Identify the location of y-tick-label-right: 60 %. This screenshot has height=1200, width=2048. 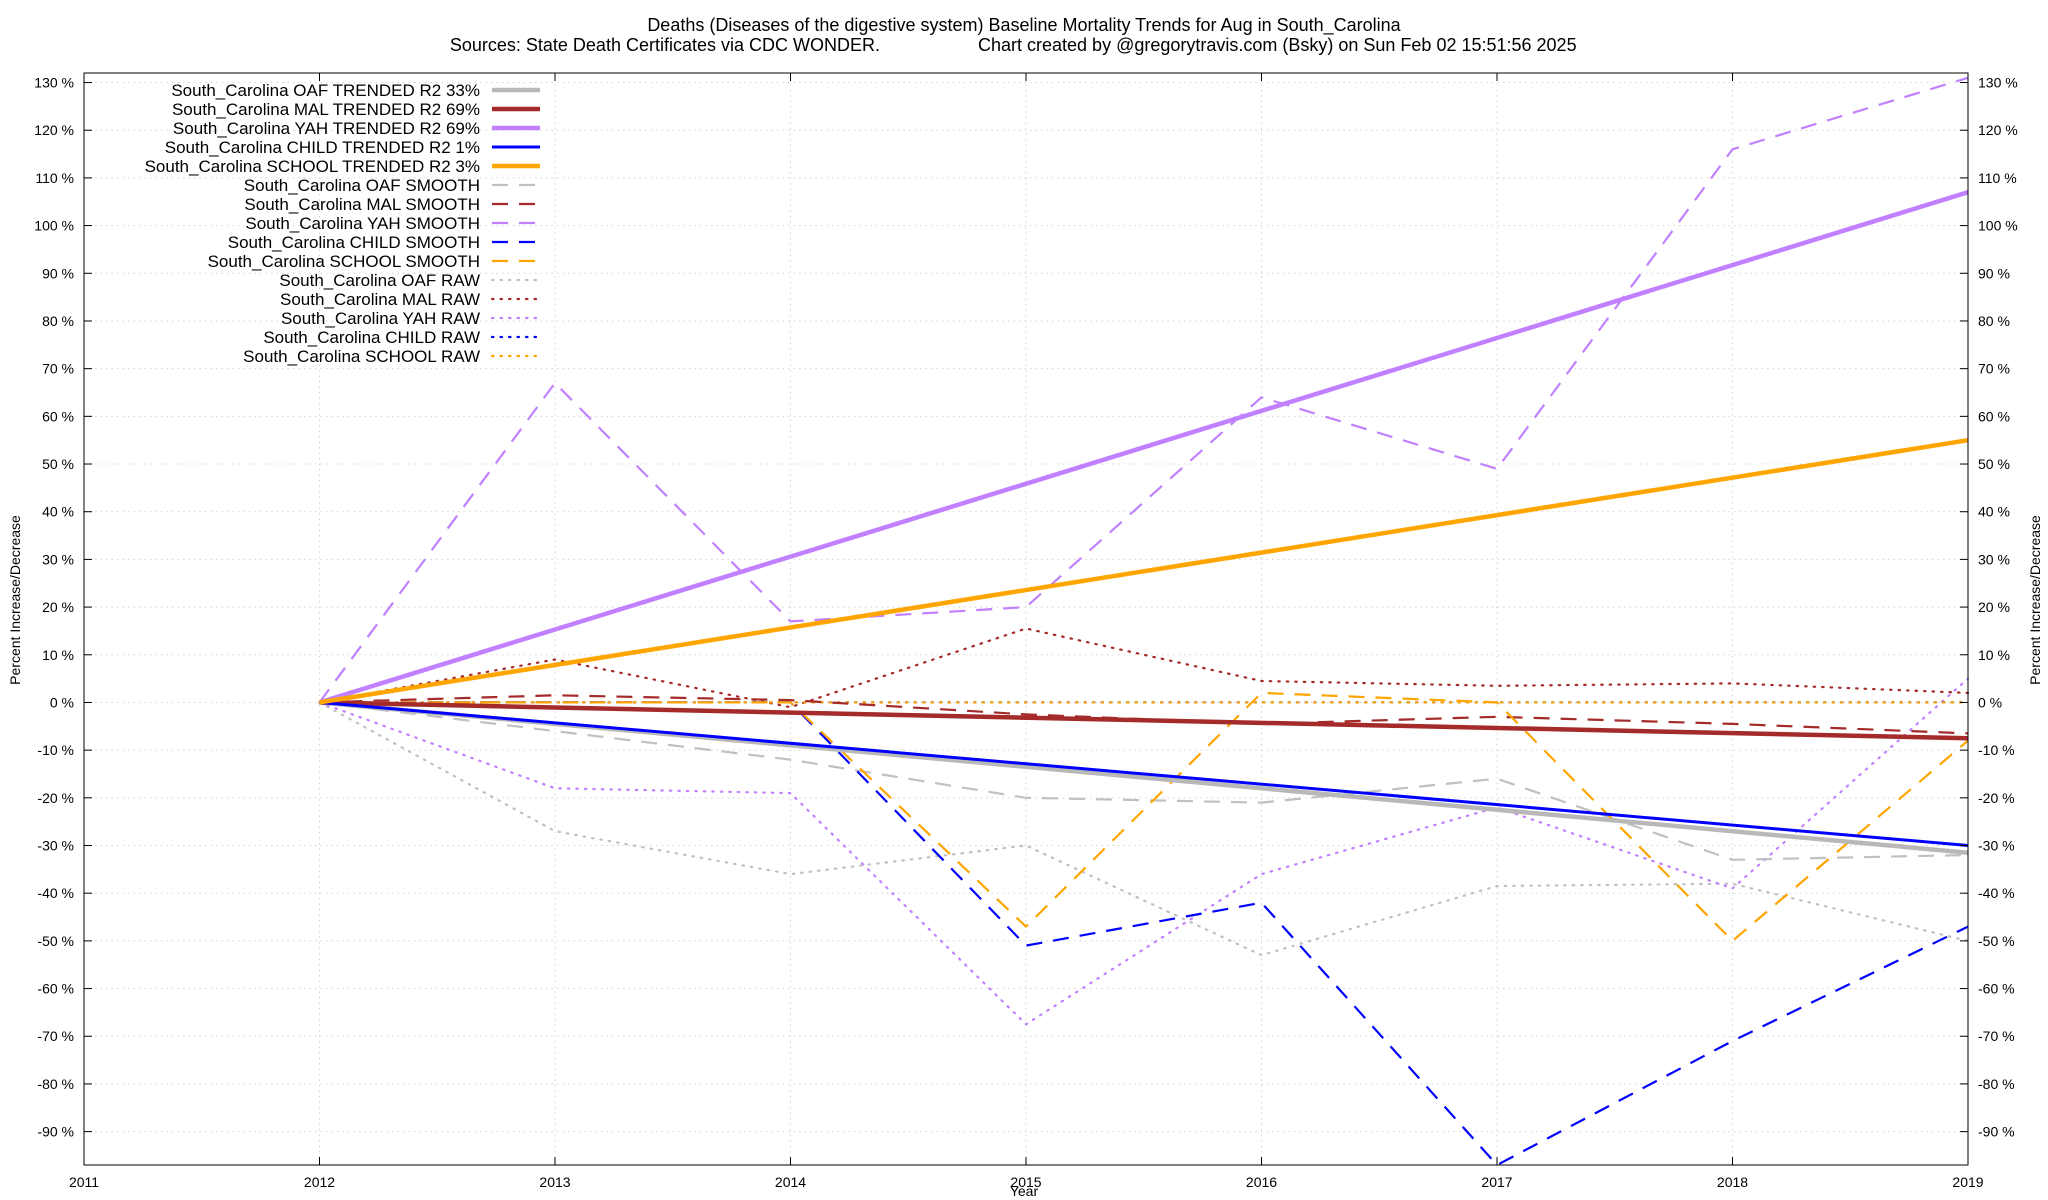
(1994, 416).